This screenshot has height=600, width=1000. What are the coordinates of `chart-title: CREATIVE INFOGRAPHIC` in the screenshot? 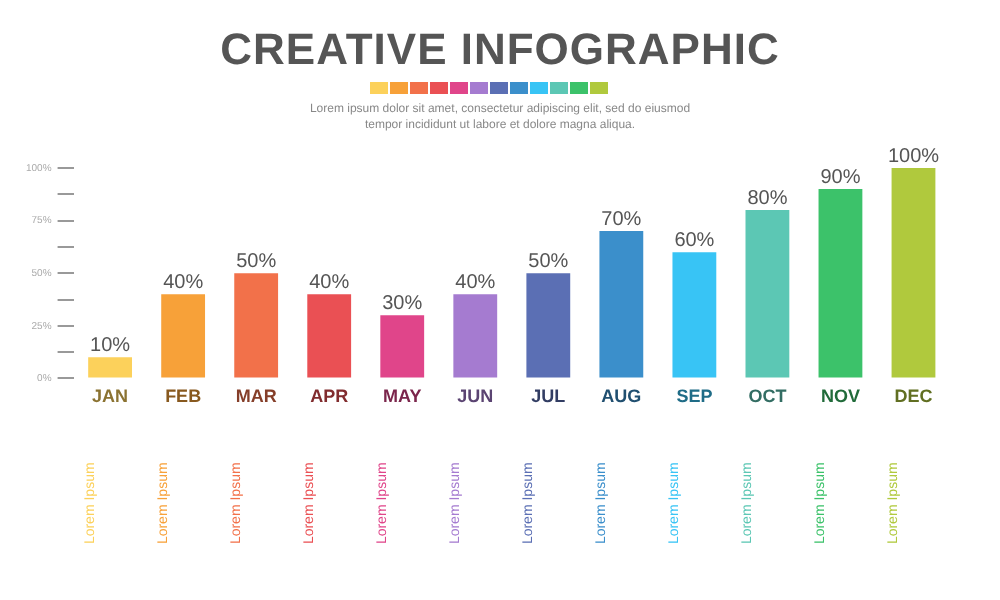 It's located at (500, 50).